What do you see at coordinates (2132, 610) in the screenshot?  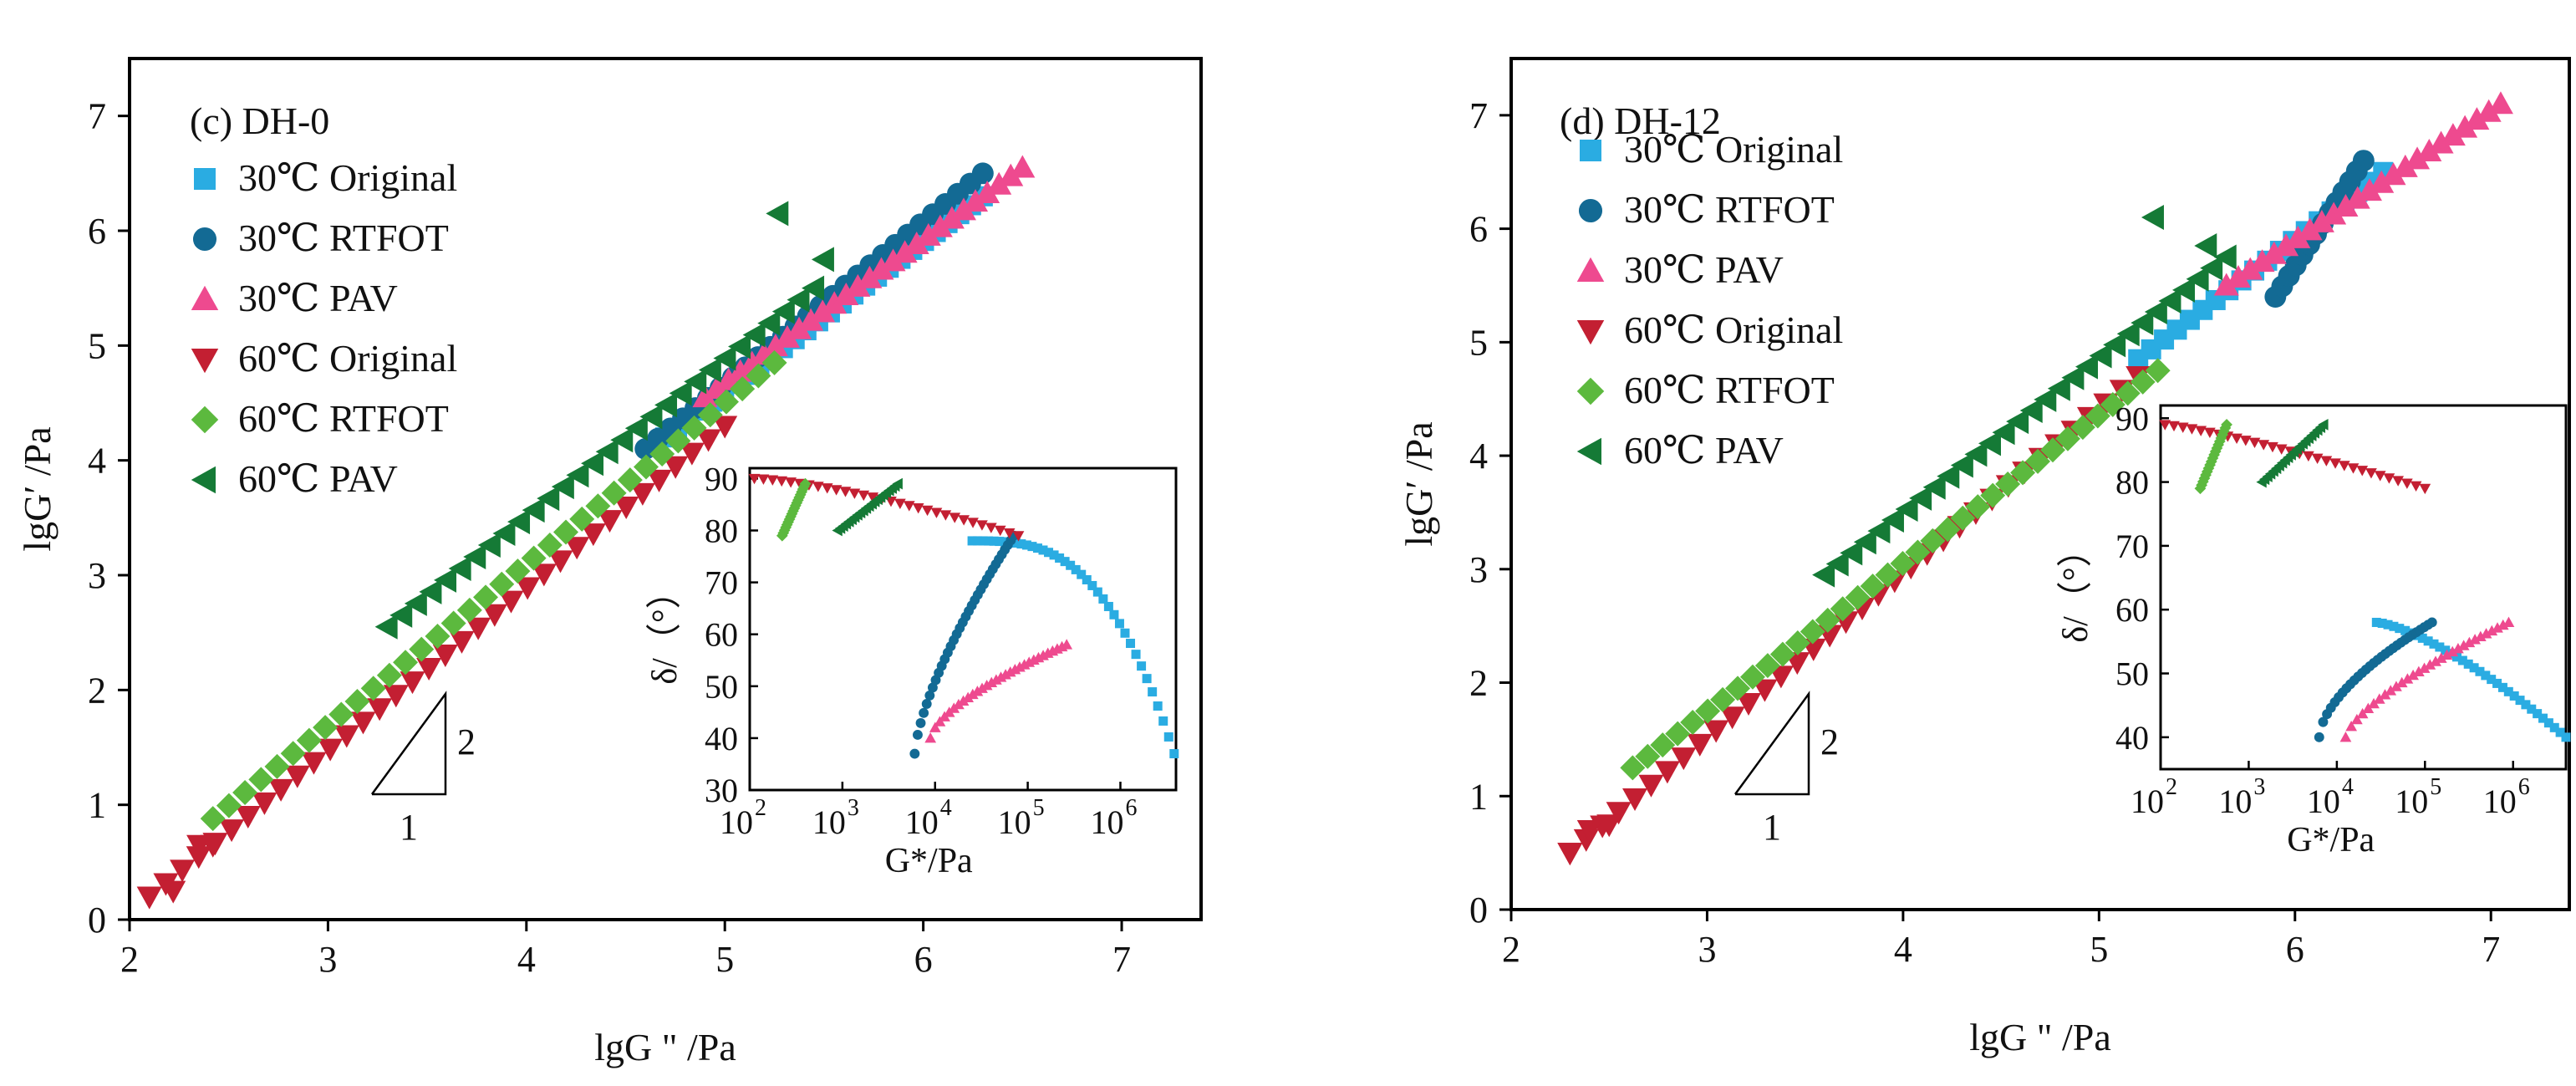 I see `inset-y-tick-label: 60` at bounding box center [2132, 610].